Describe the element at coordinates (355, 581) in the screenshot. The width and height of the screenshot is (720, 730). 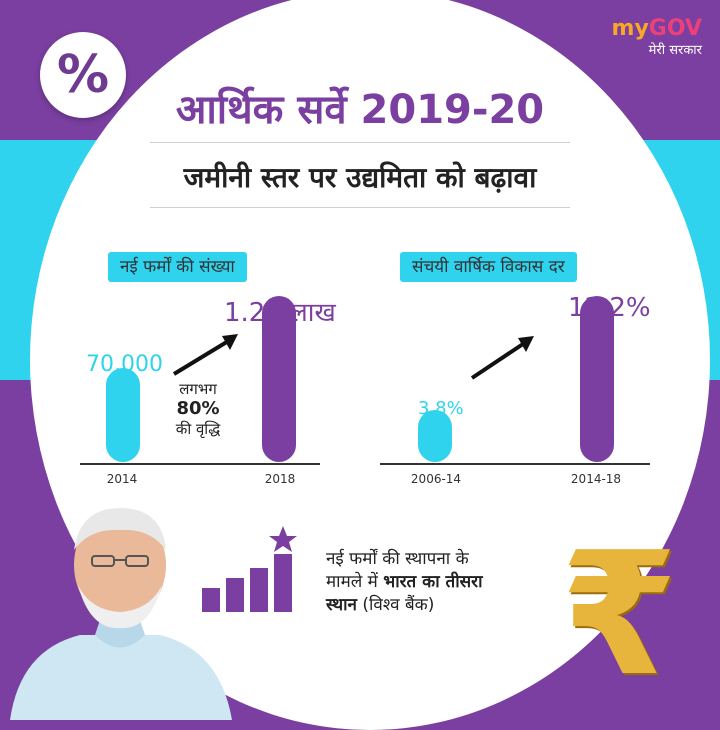
I see `note-line2-plain: मामले में` at that location.